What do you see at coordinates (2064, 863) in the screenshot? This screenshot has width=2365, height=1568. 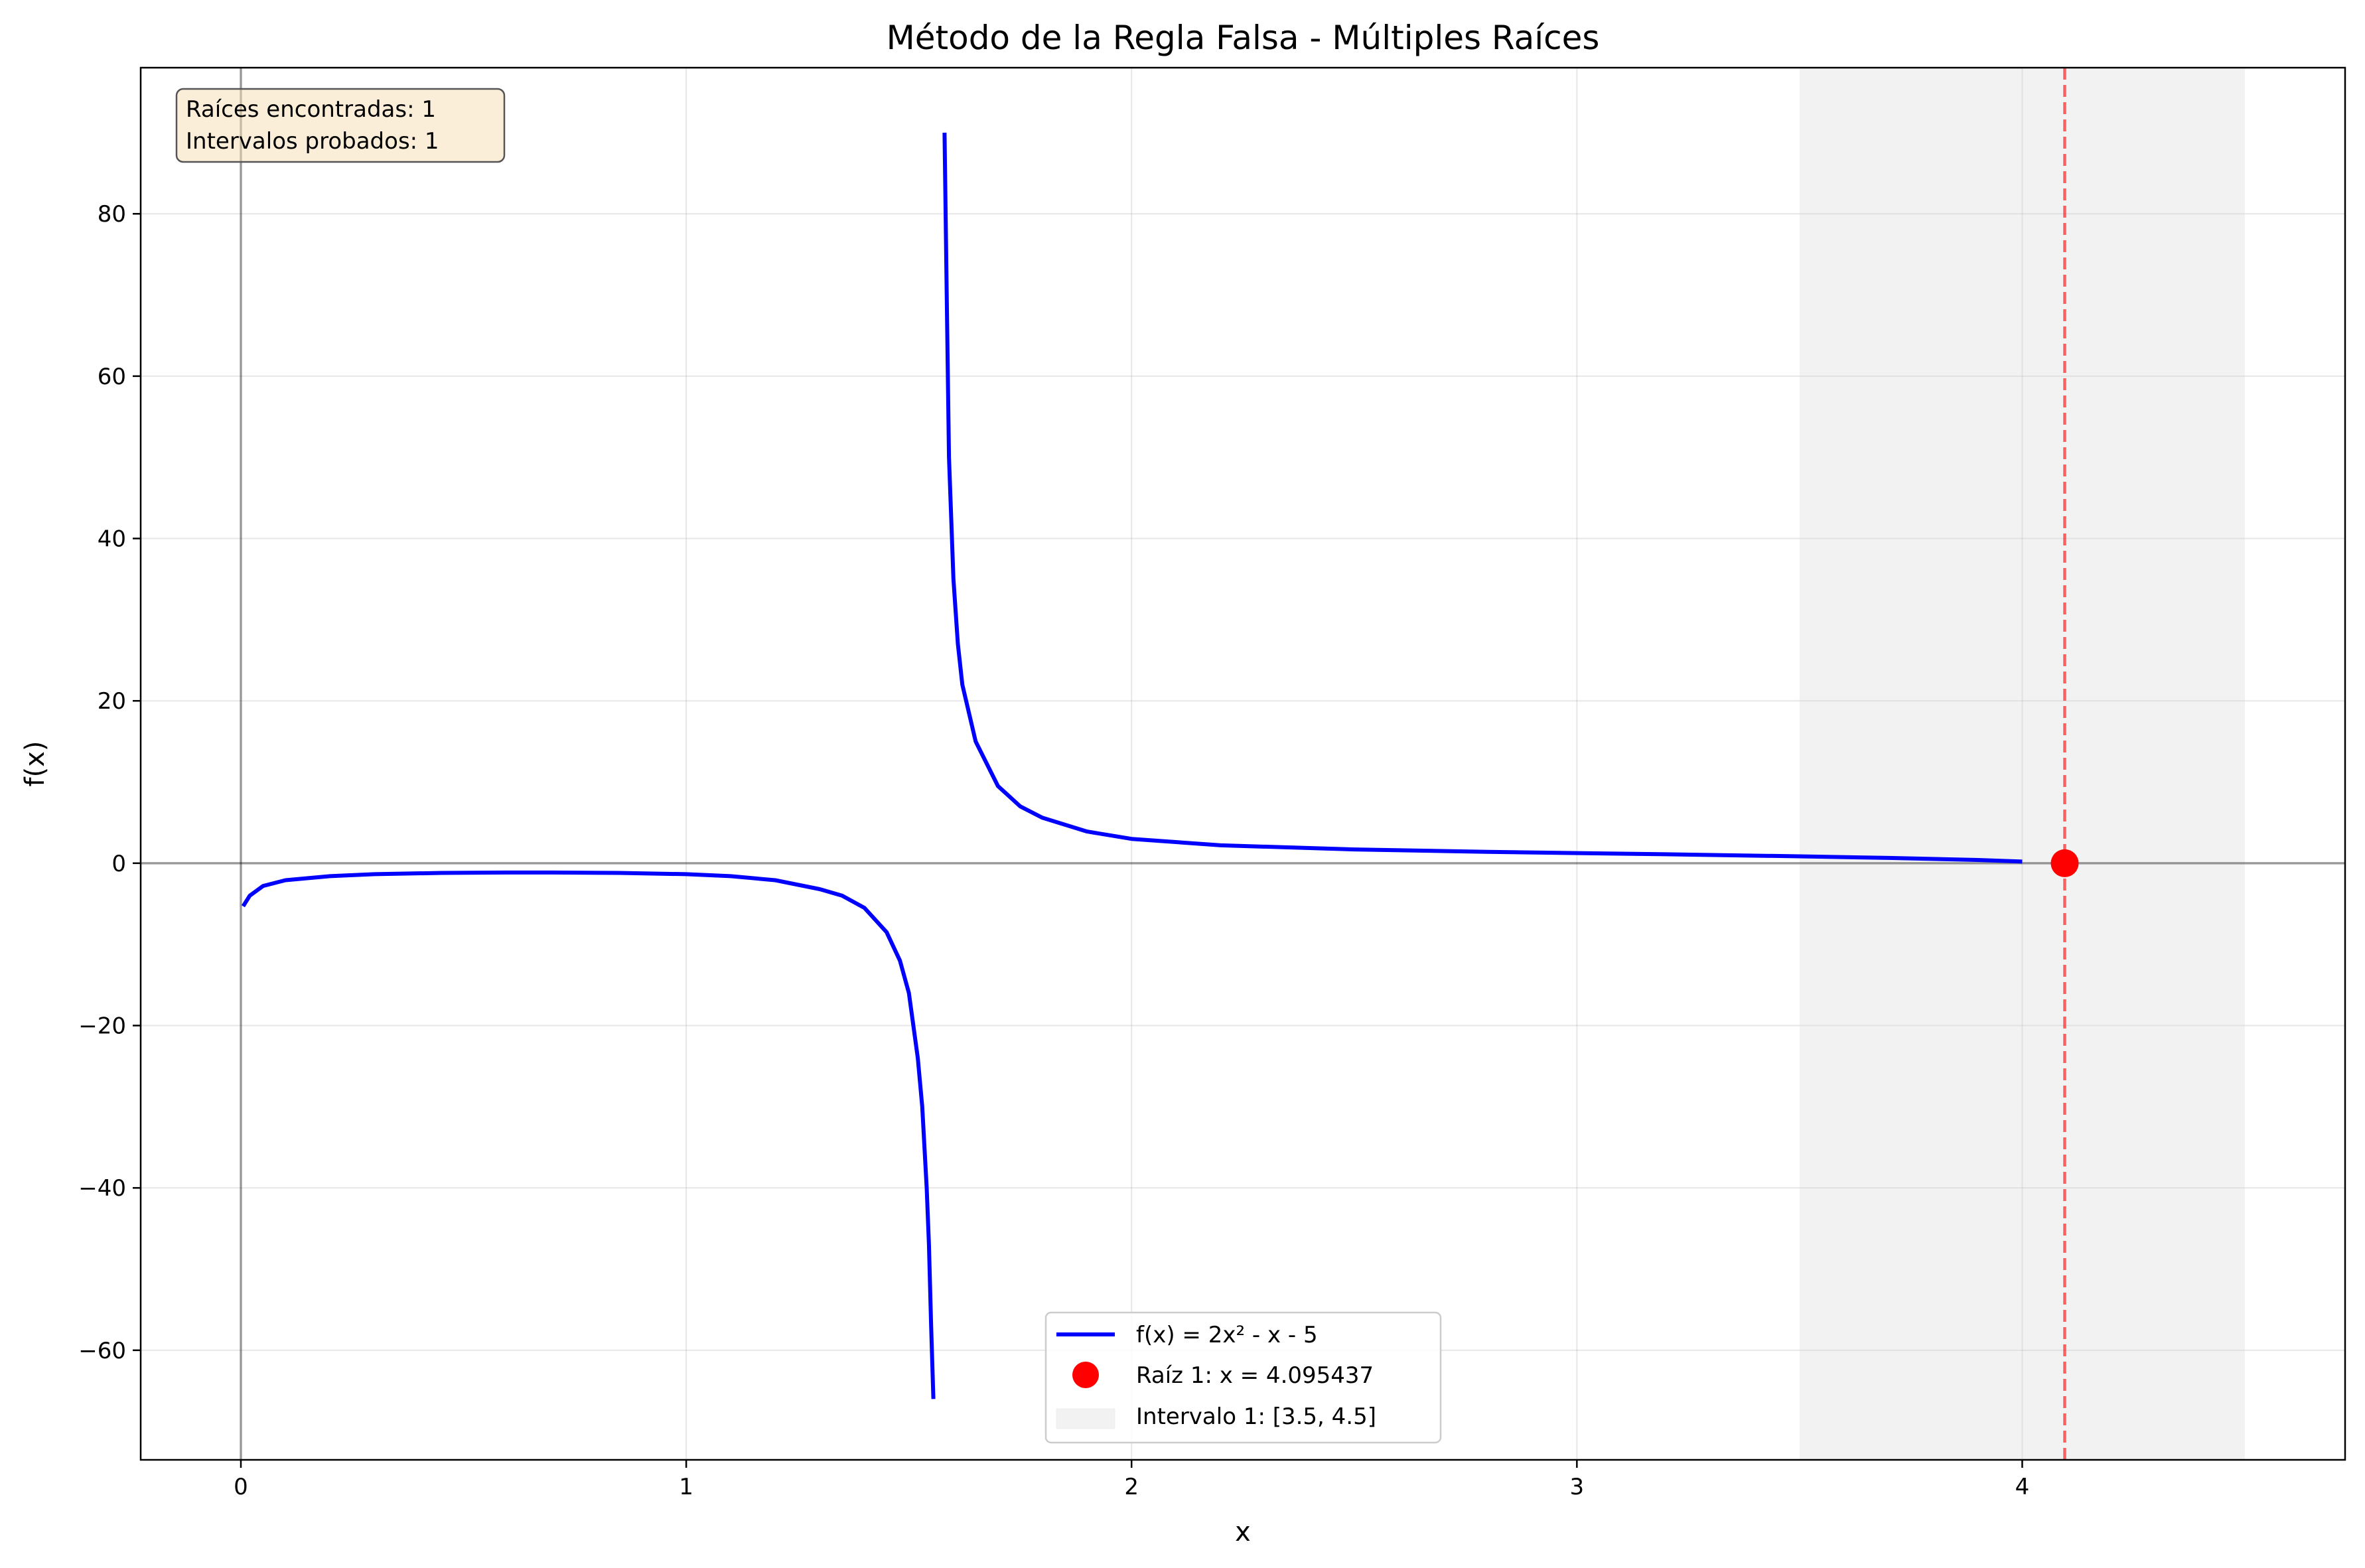 I see `root-point` at bounding box center [2064, 863].